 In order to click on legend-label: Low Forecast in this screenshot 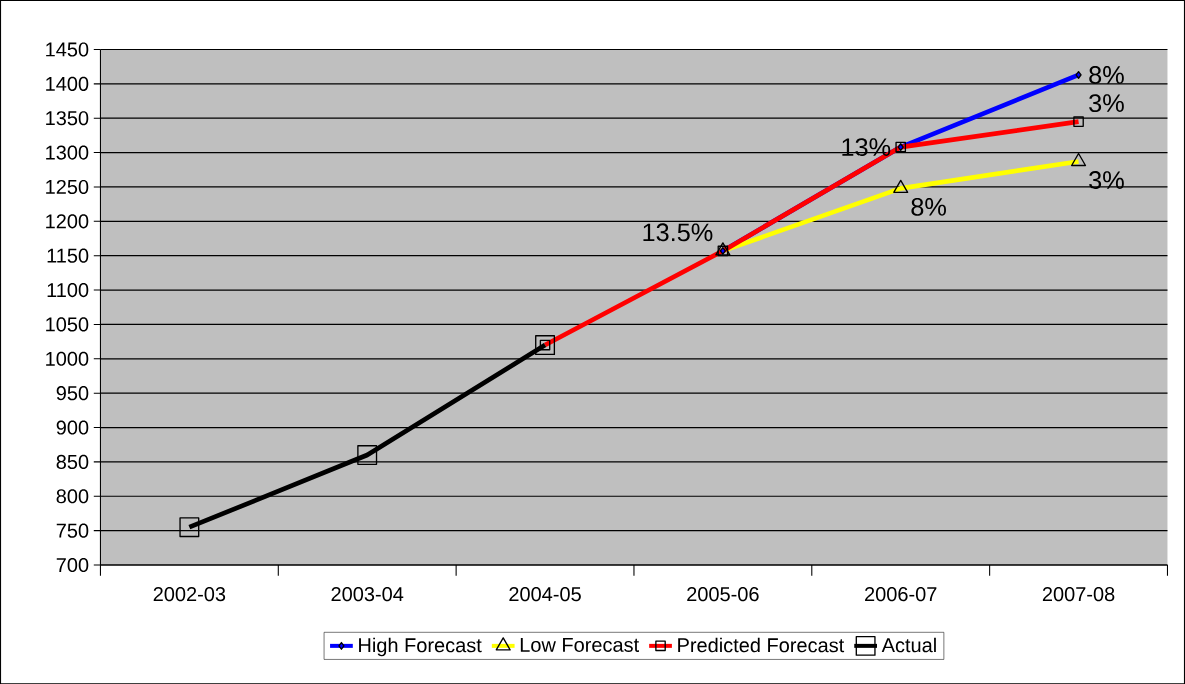, I will do `click(579, 644)`.